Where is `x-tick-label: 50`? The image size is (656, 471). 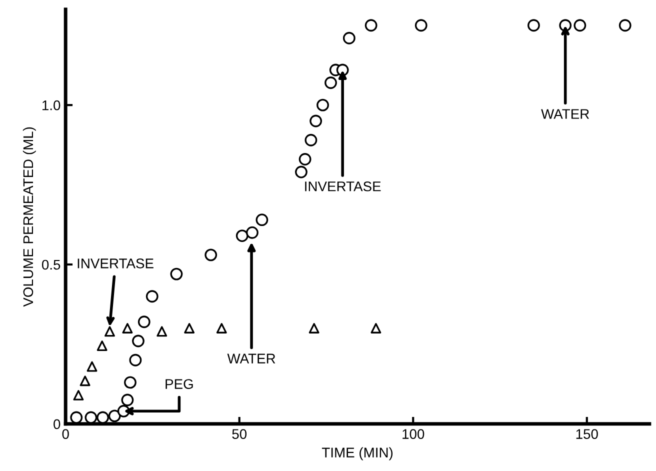 x-tick-label: 50 is located at coordinates (239, 434).